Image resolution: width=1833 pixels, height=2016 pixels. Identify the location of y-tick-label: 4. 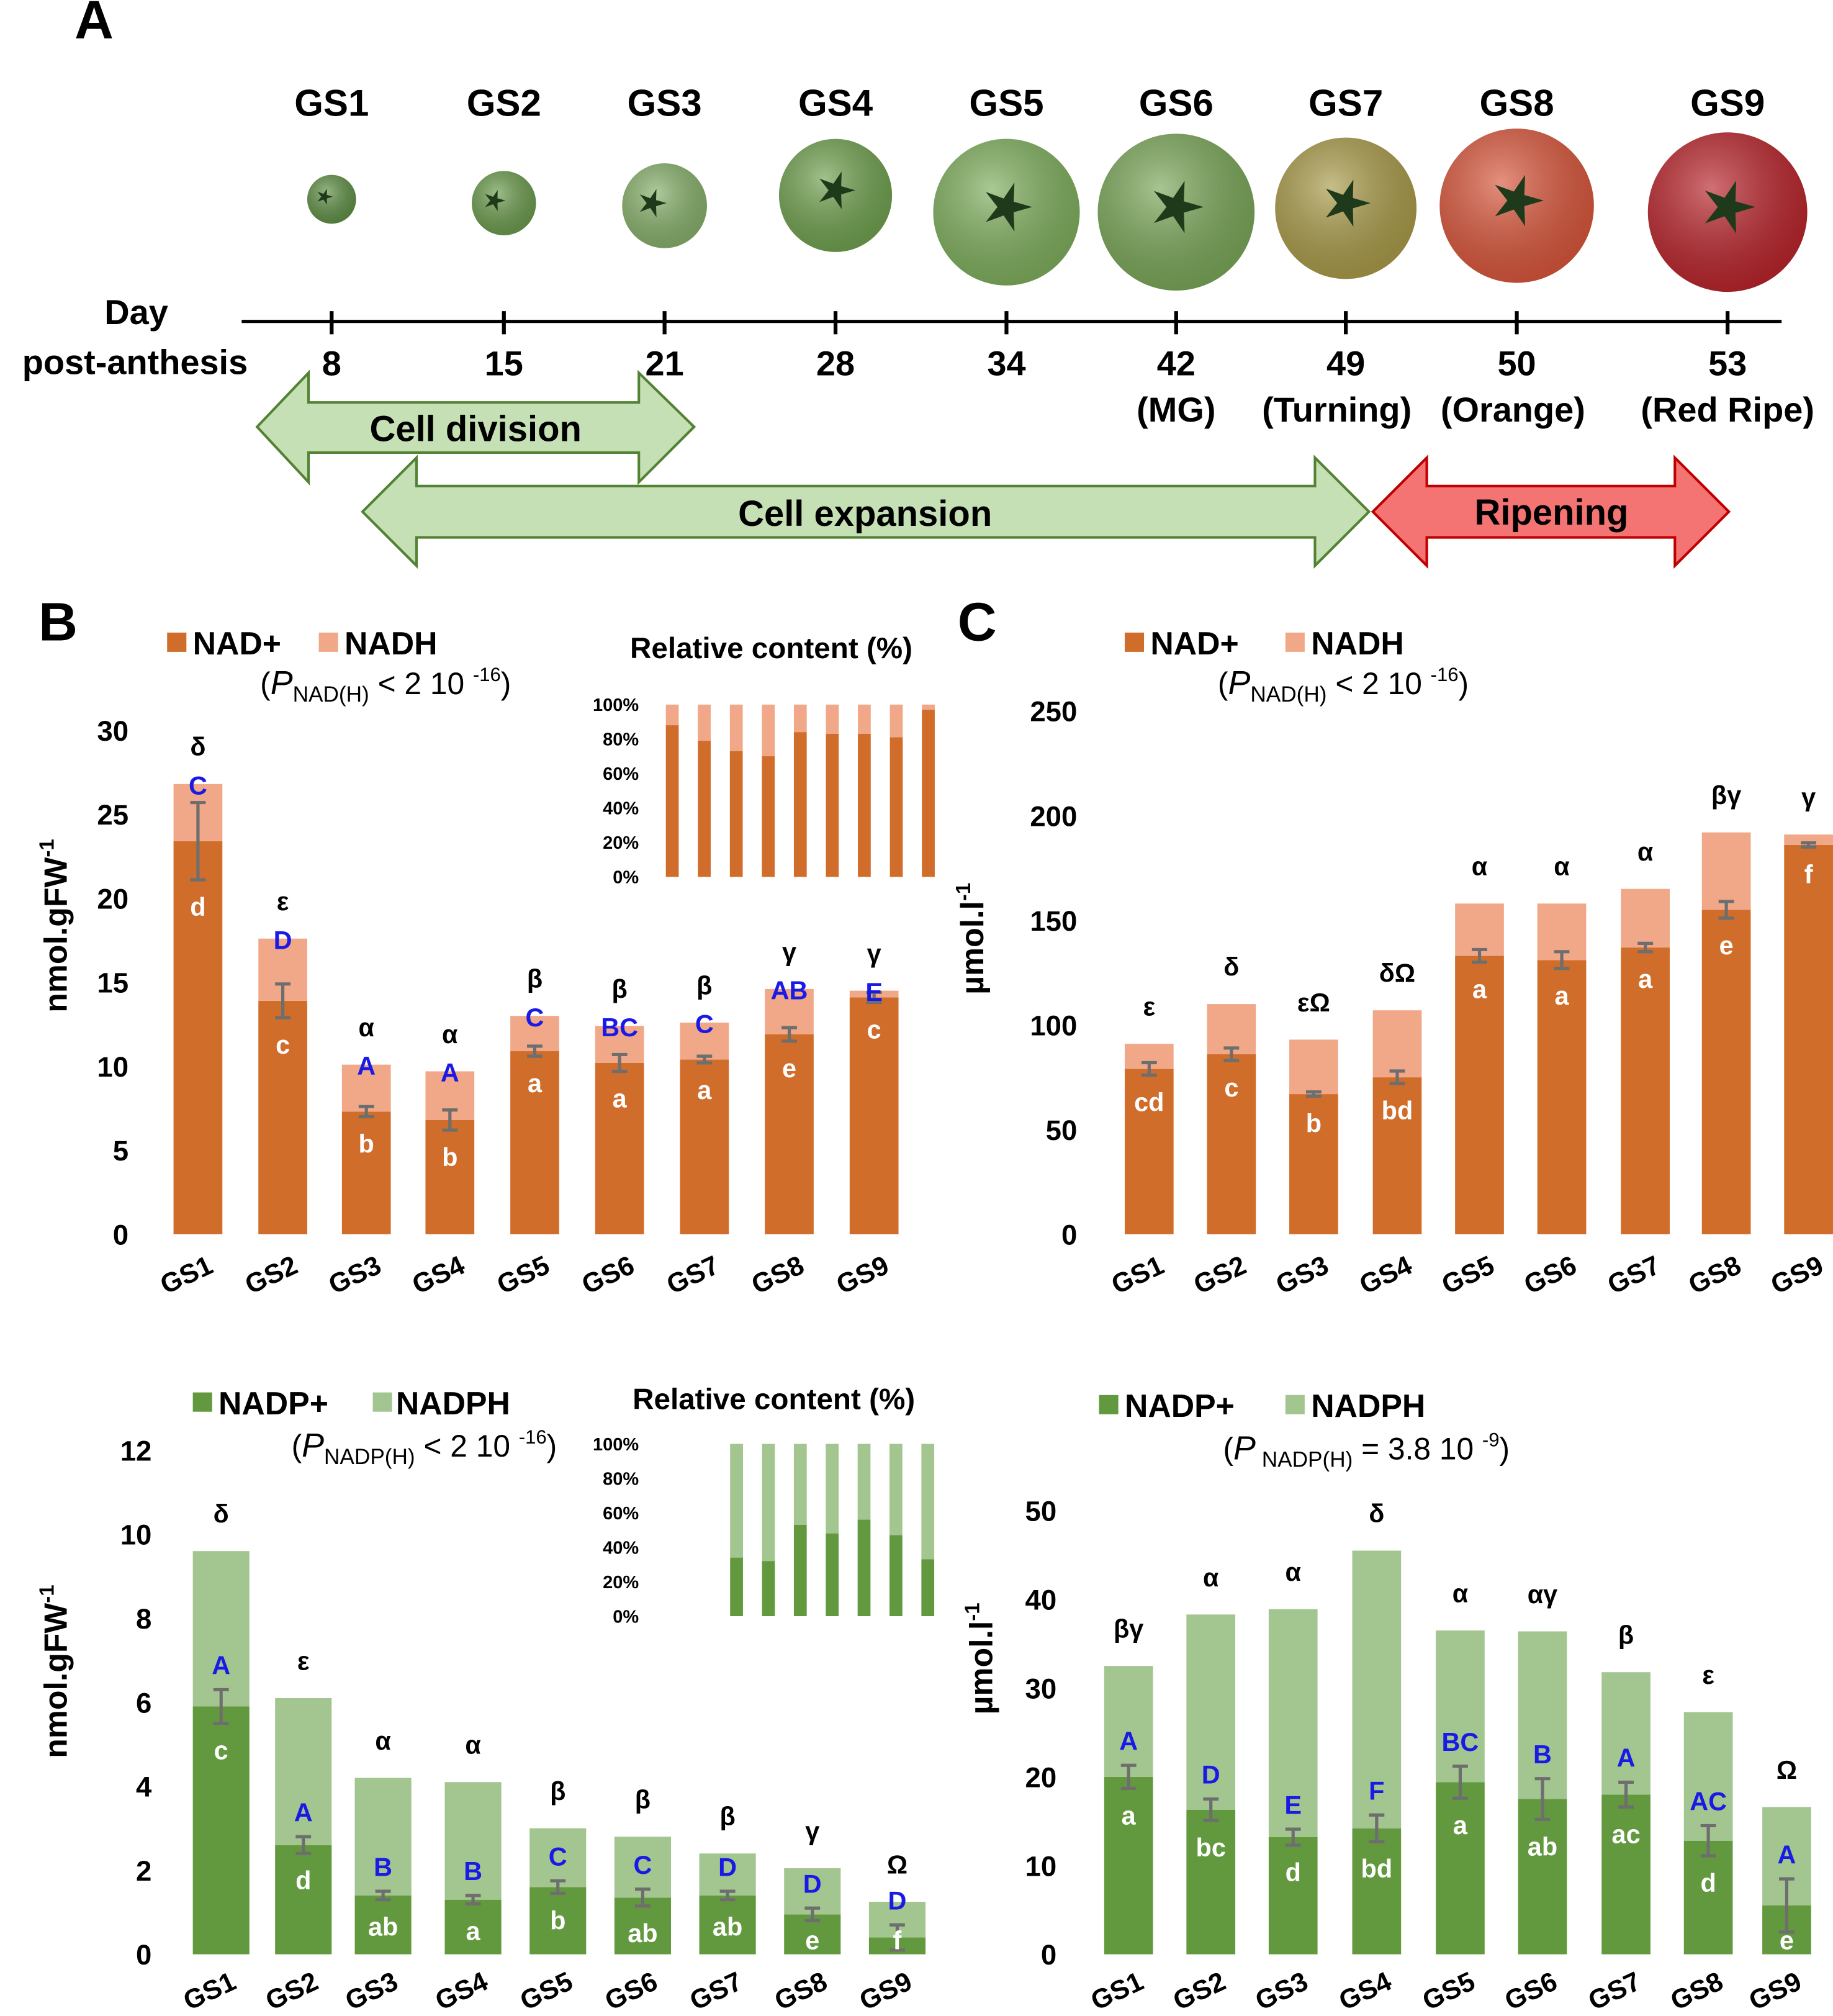
(144, 1787).